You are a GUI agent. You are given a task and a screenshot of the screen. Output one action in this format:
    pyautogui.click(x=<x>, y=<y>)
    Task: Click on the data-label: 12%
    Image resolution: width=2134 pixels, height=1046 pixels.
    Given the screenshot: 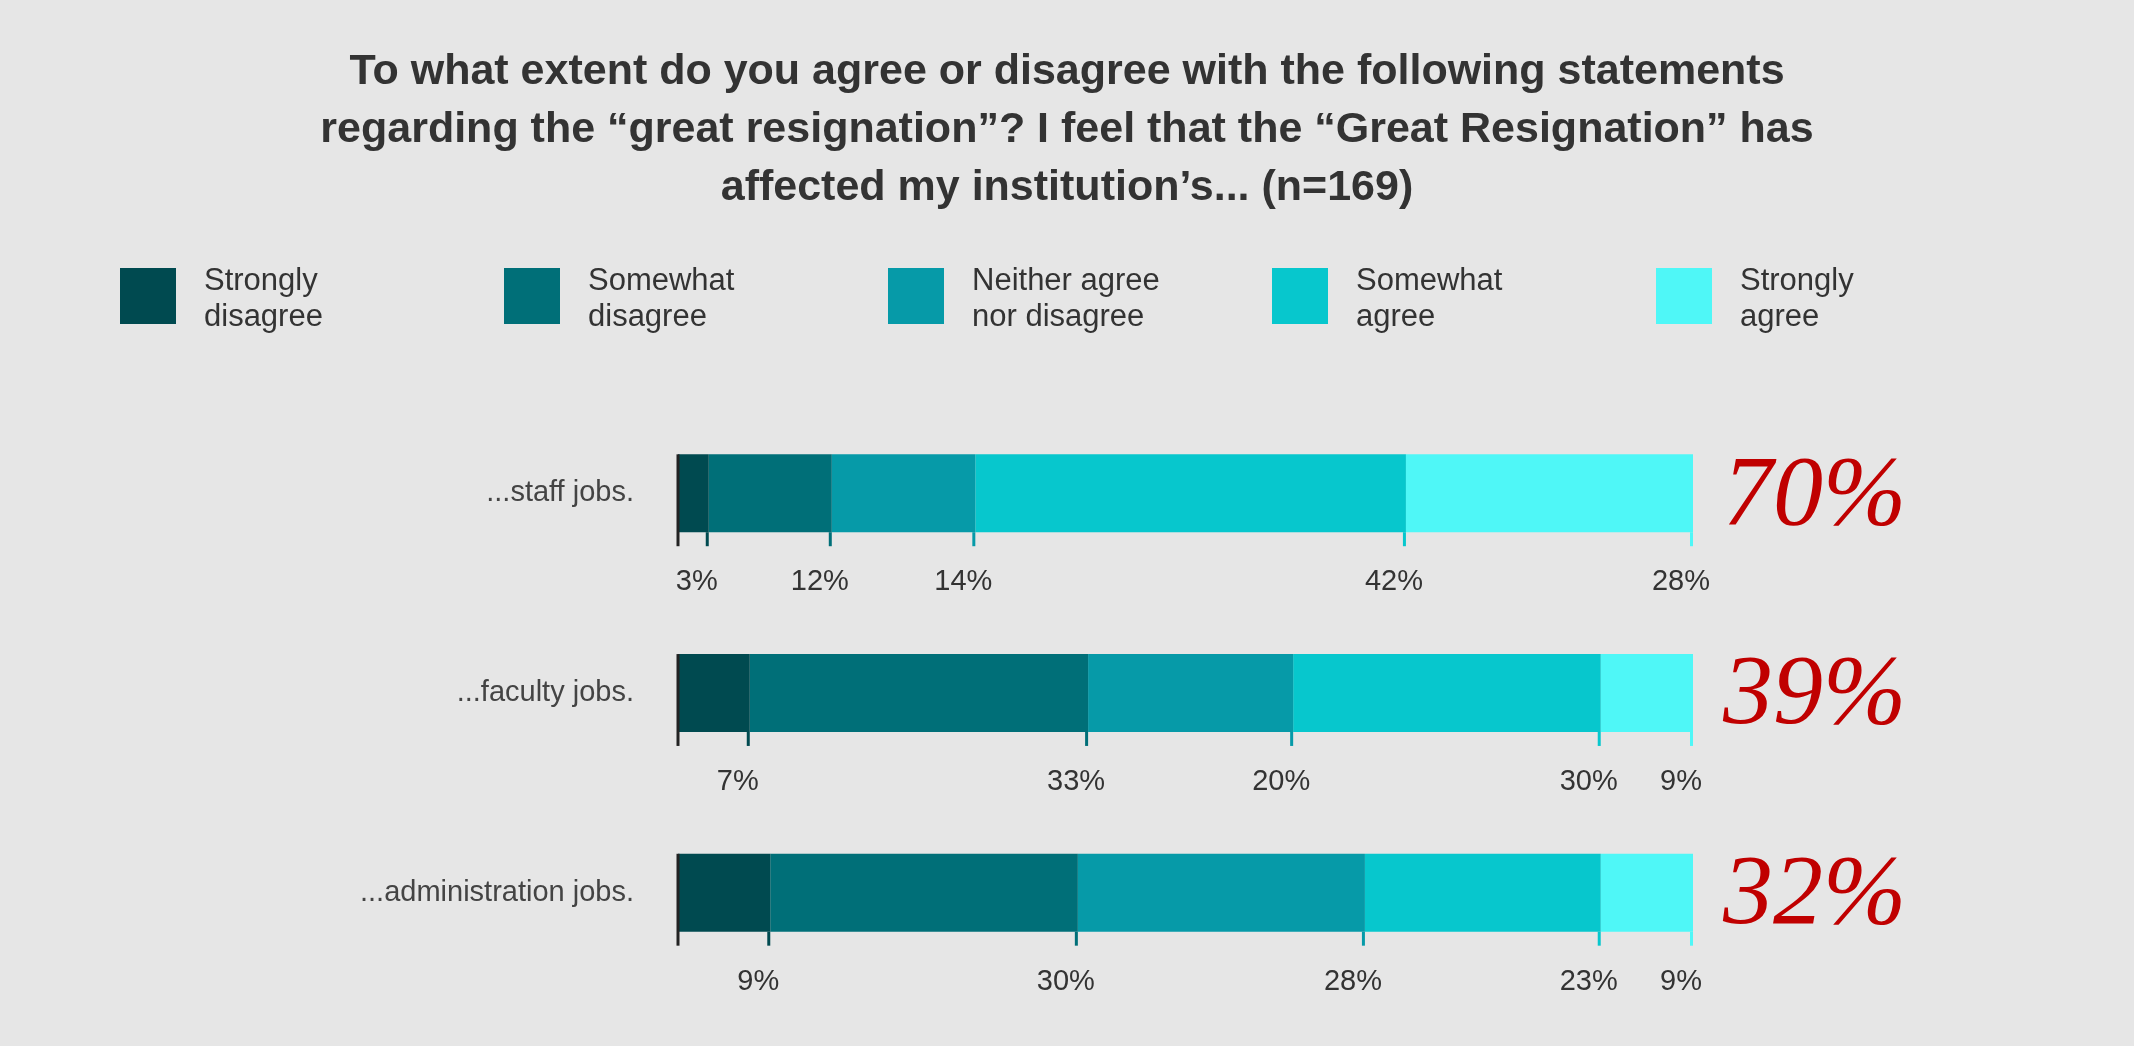 What is the action you would take?
    pyautogui.click(x=819, y=580)
    